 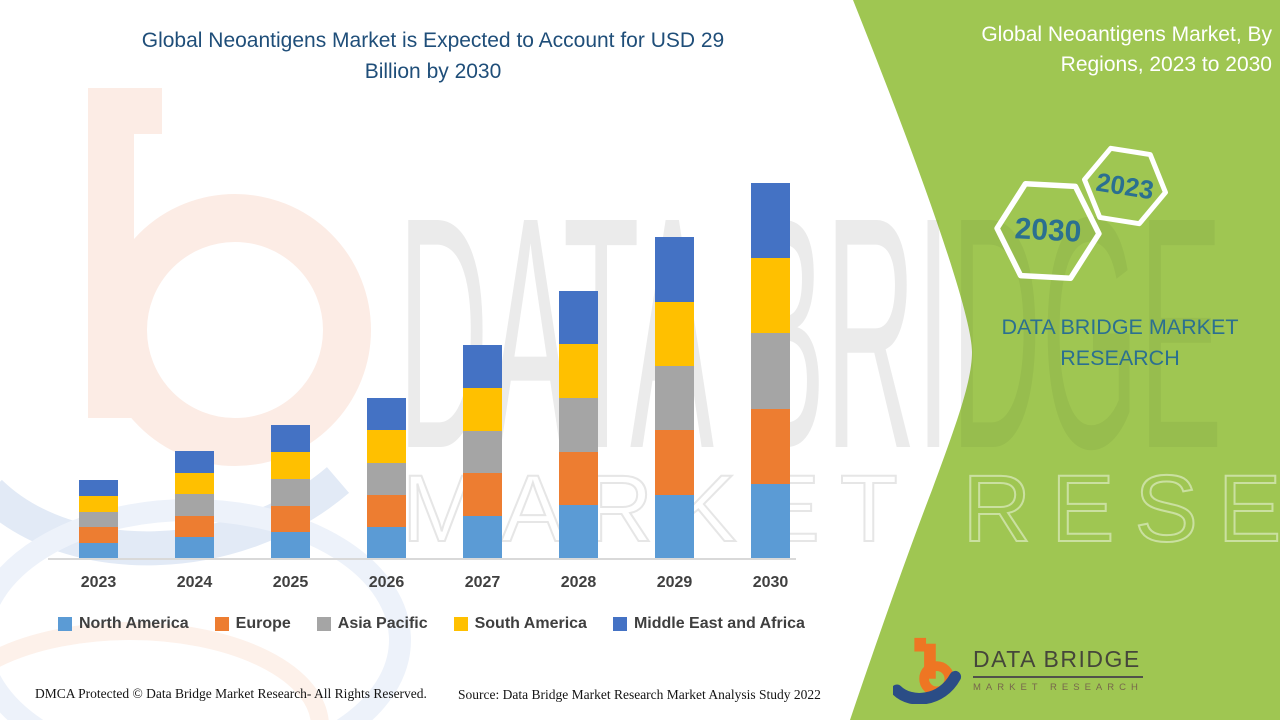 I want to click on bar-2028-segment-asia-pacific, so click(x=578, y=424).